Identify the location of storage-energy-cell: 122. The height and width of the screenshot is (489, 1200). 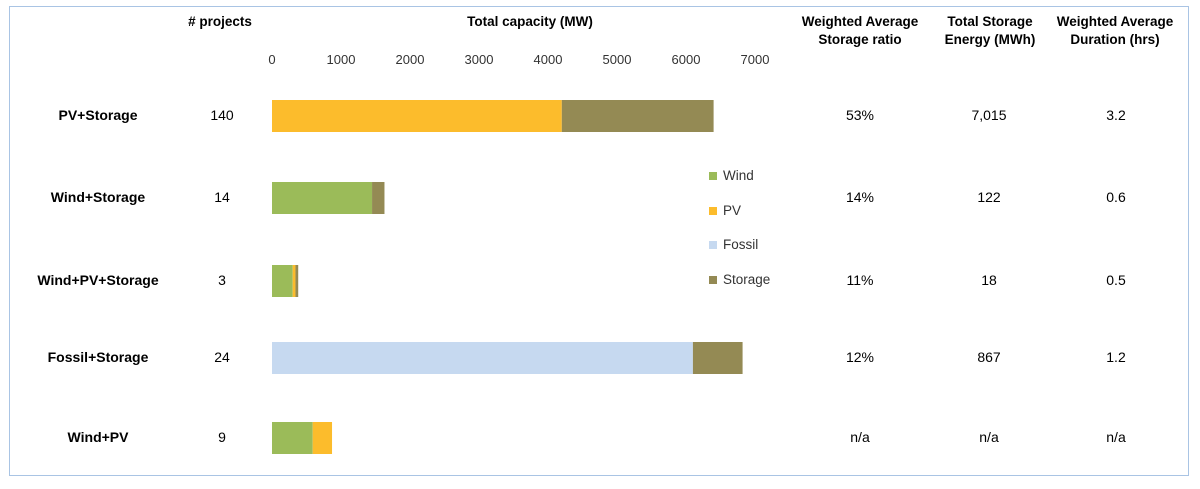
(989, 197).